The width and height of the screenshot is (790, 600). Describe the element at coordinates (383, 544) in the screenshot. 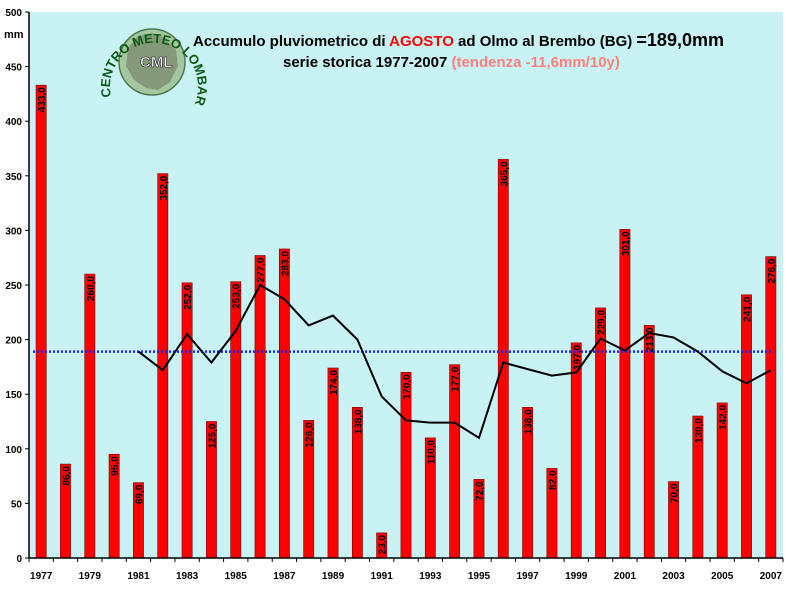

I see `data-label: 23,0` at that location.